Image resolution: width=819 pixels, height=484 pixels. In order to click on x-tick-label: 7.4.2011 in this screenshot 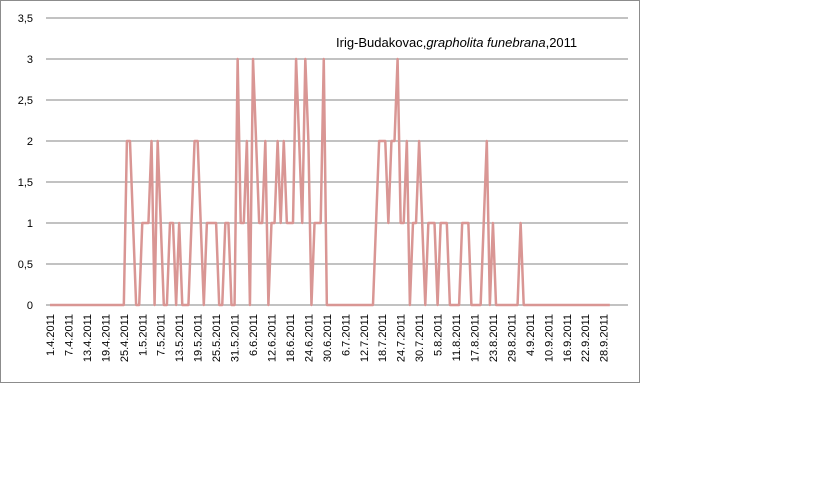, I will do `click(69, 335)`.